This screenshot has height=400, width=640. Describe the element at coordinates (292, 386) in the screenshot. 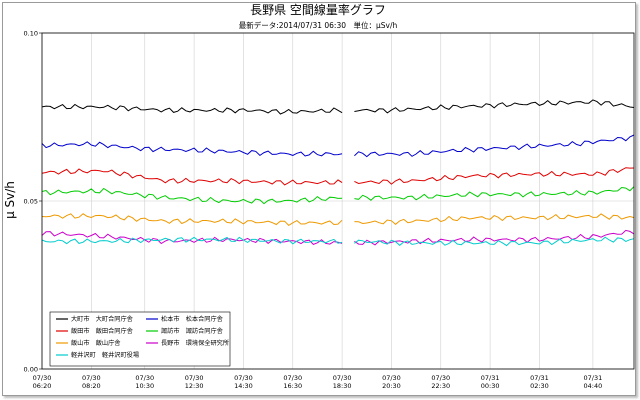

I see `x-tick-label-time: 16:30` at that location.